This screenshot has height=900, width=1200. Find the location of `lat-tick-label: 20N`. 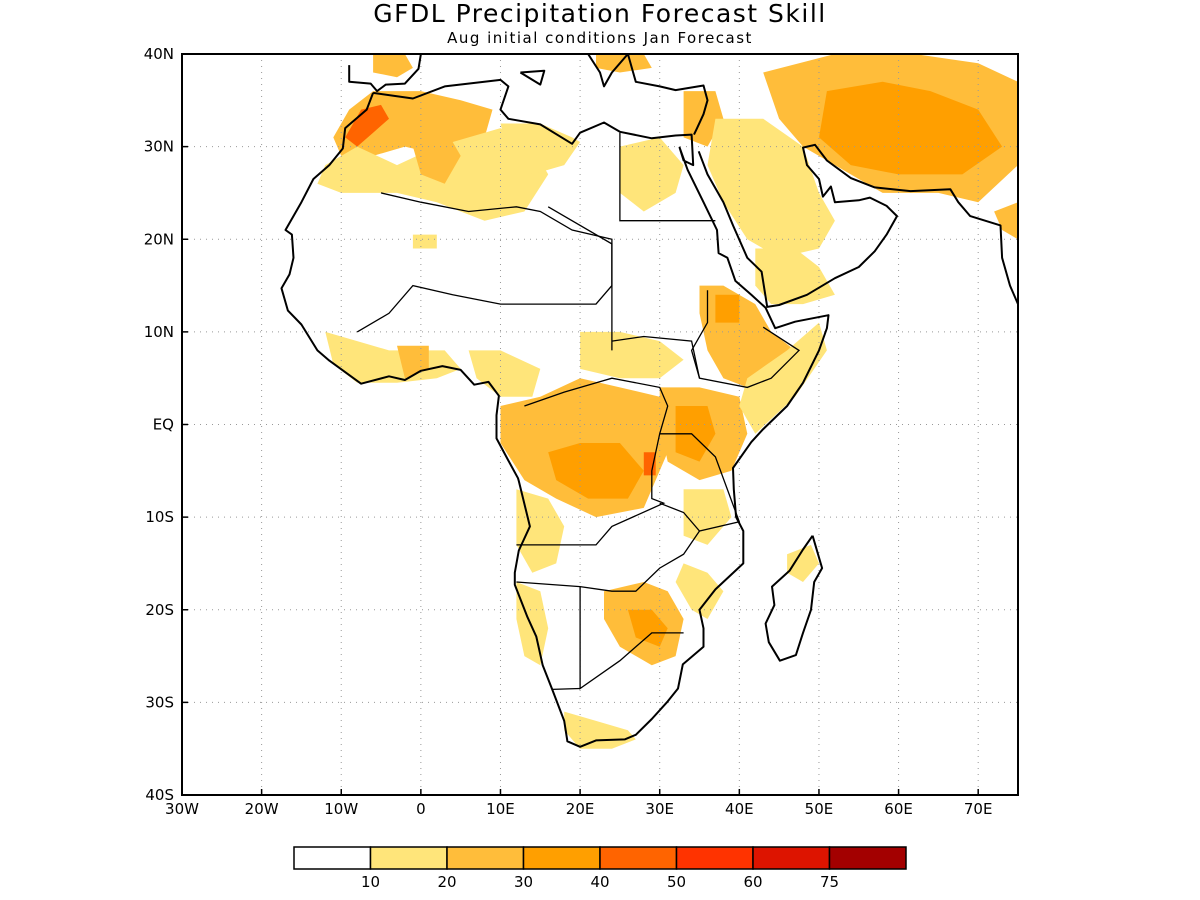

lat-tick-label: 20N is located at coordinates (159, 239).